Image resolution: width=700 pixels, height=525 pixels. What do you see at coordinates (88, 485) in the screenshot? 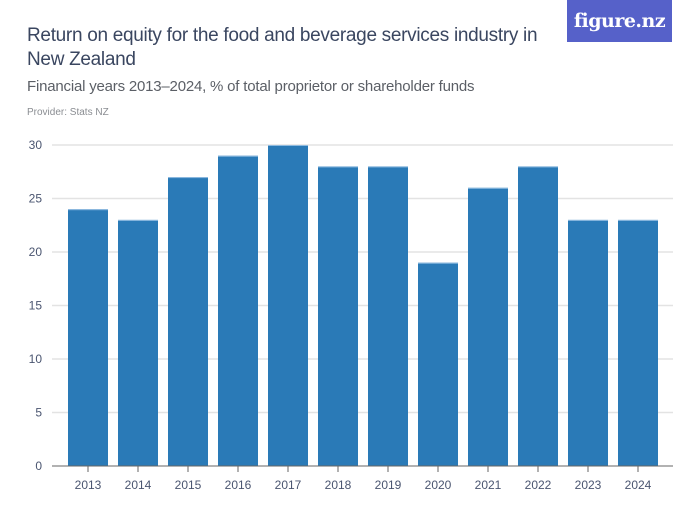
I see `x-tick-label: 2013` at bounding box center [88, 485].